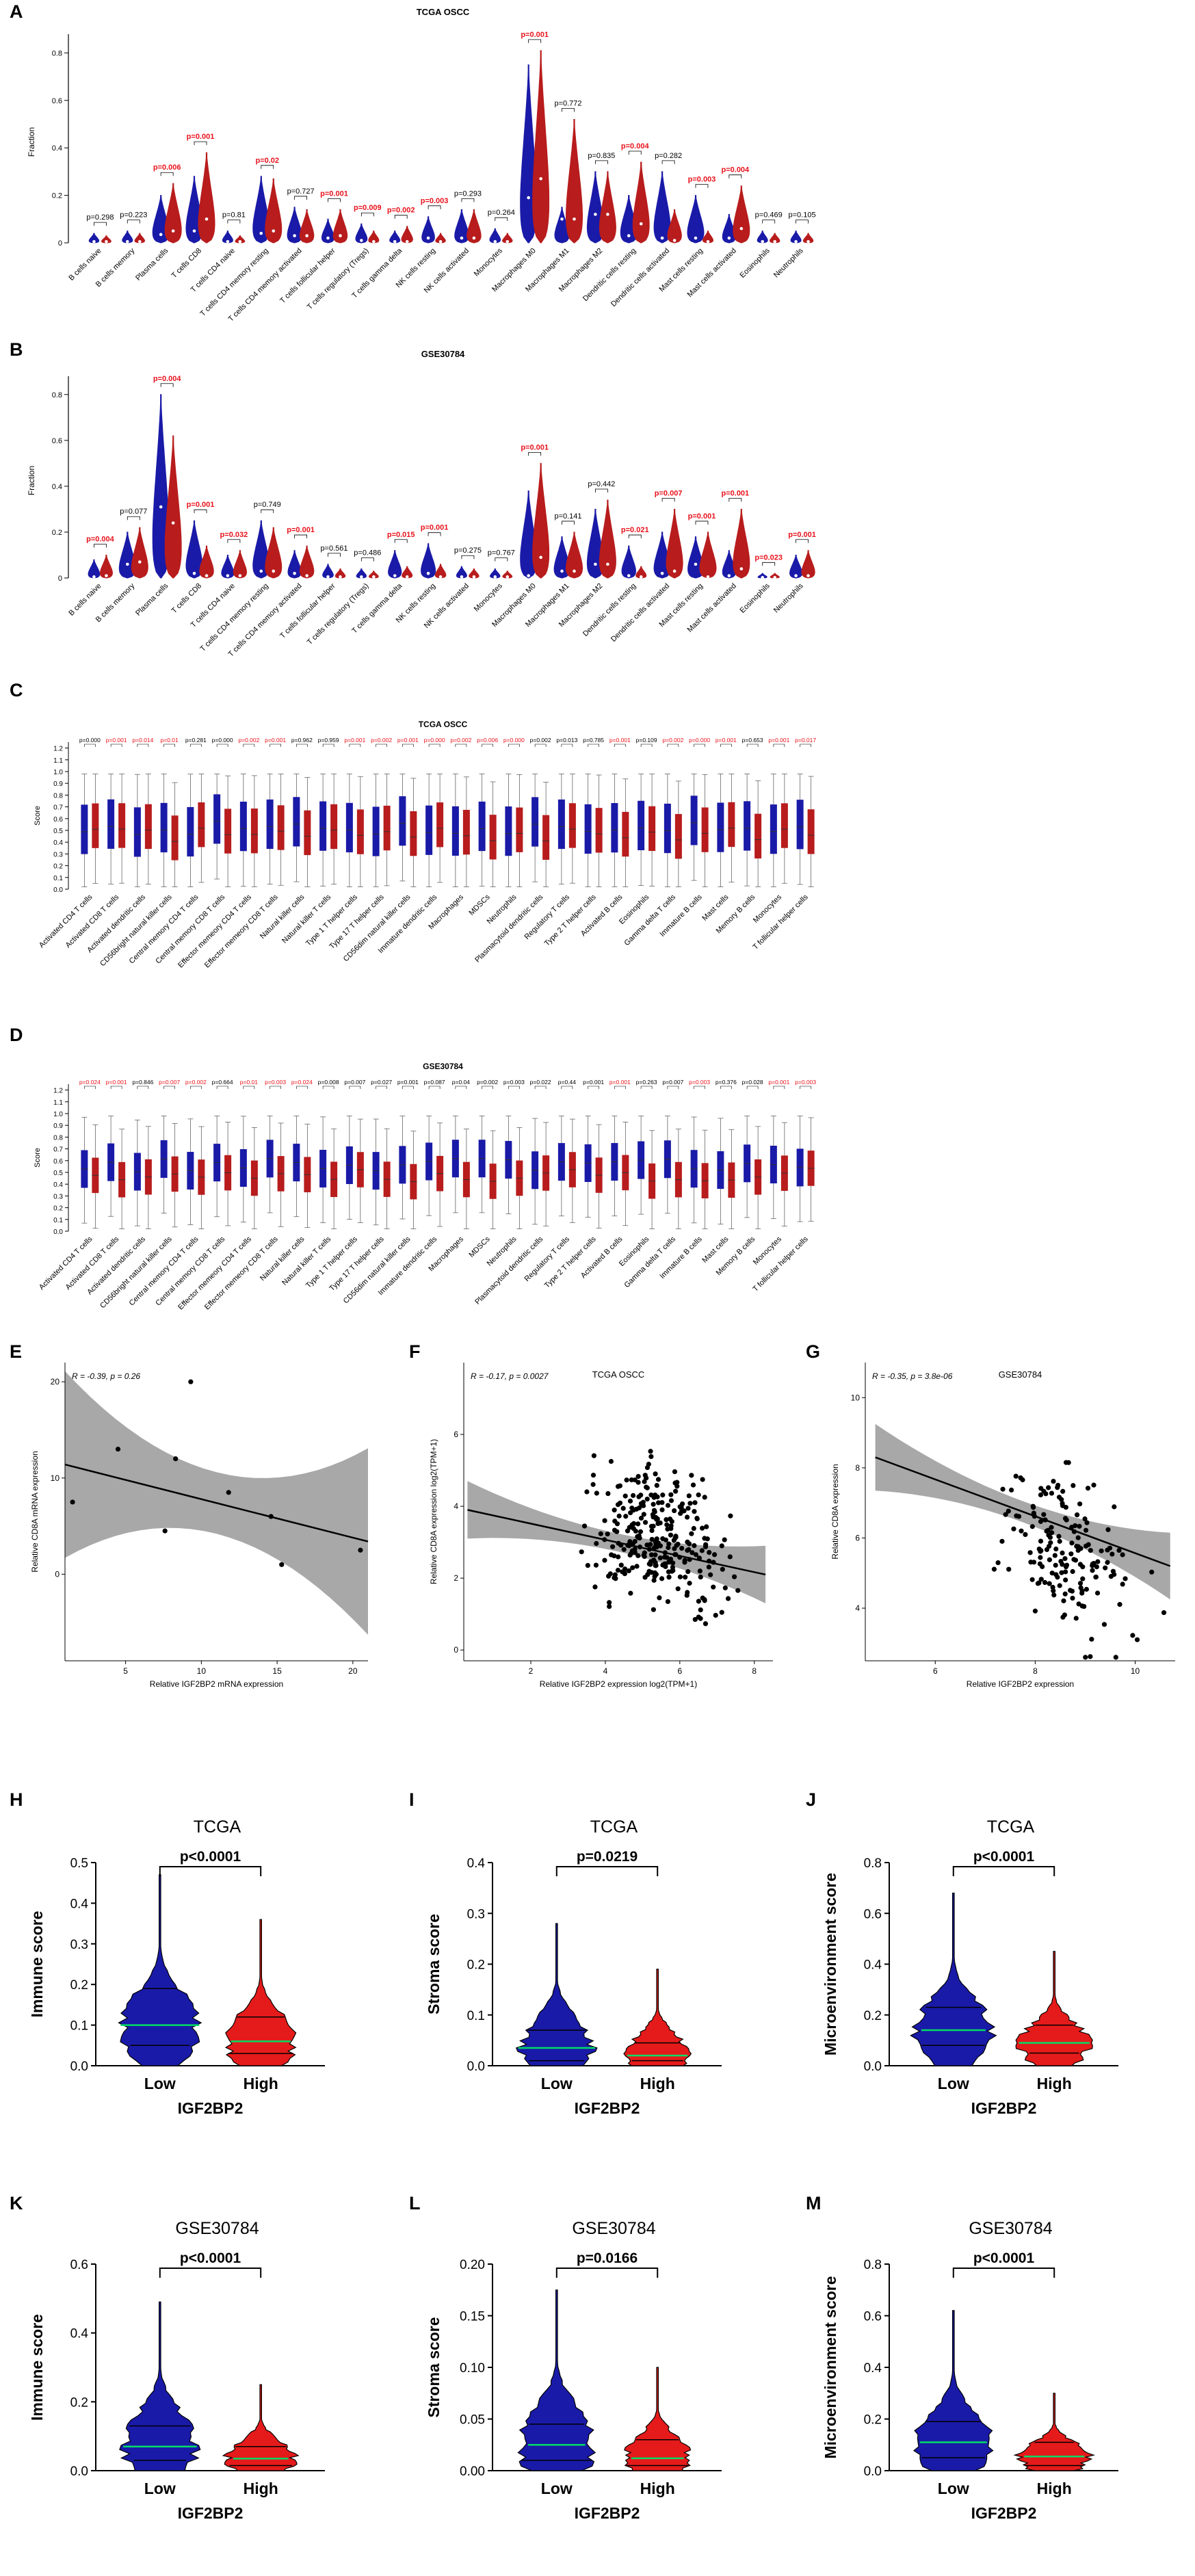  Describe the element at coordinates (805, 740) in the screenshot. I see `p-value-label: p=0.017` at that location.